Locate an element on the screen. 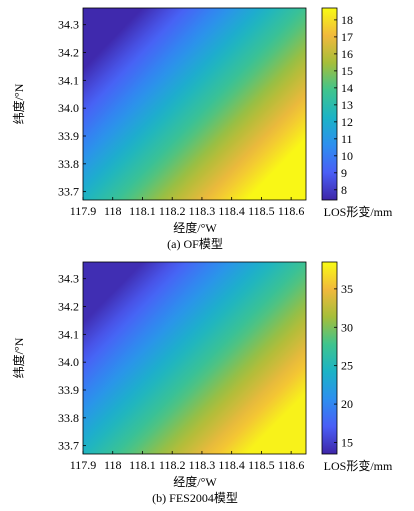 Image resolution: width=414 pixels, height=511 pixels. colorbar-frame-a is located at coordinates (329, 104).